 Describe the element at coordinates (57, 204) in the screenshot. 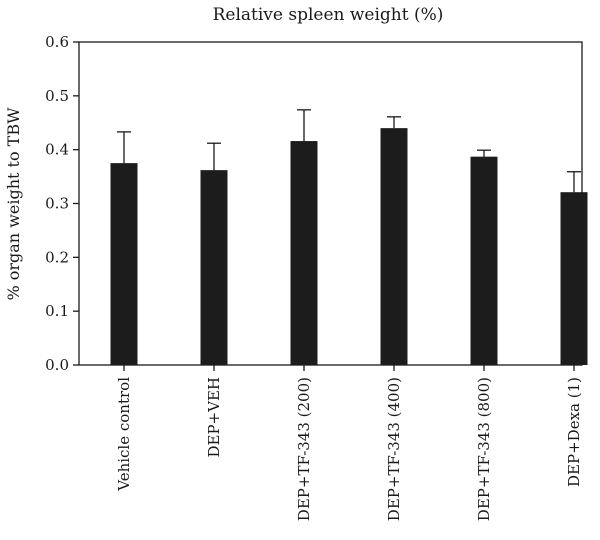

I see `y-tick-label: 0.3` at that location.